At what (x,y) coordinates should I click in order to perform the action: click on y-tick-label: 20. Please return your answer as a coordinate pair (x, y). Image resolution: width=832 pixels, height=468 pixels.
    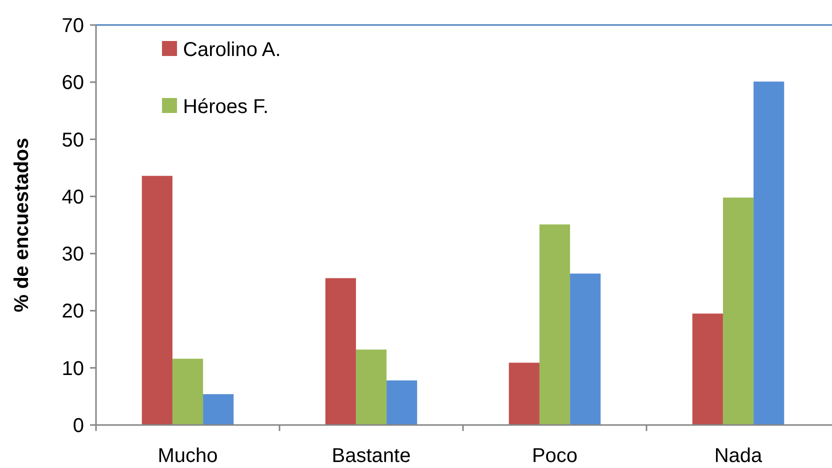
    Looking at the image, I should click on (73, 311).